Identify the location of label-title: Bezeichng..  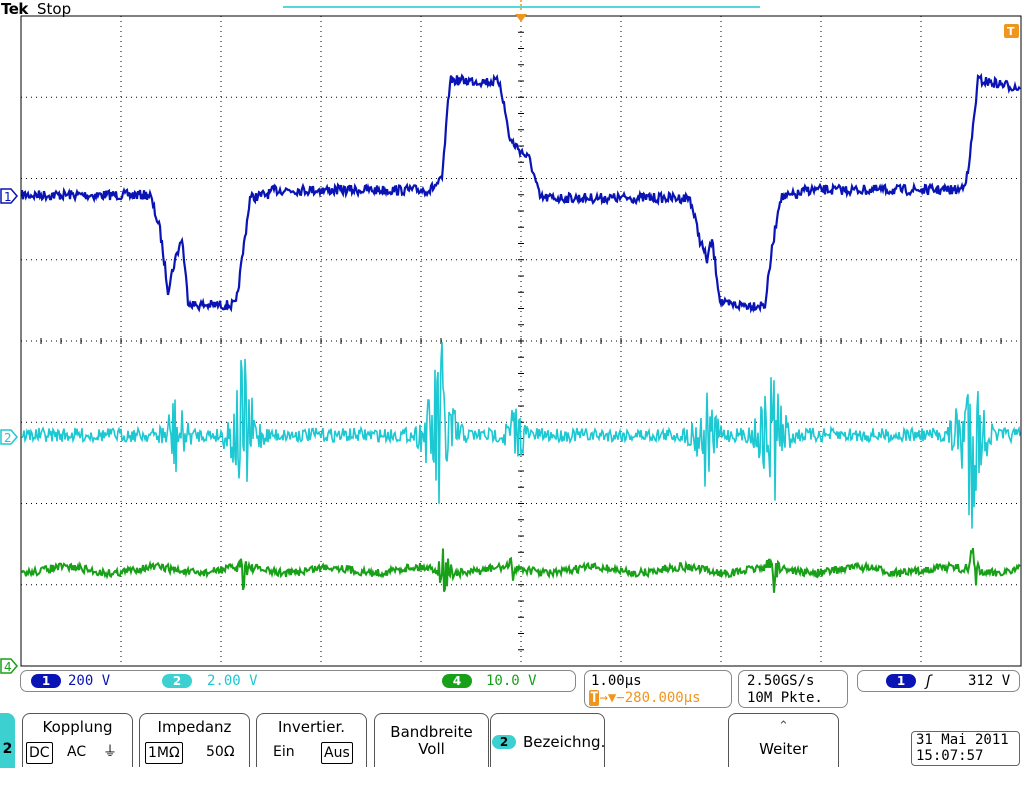
(564, 742).